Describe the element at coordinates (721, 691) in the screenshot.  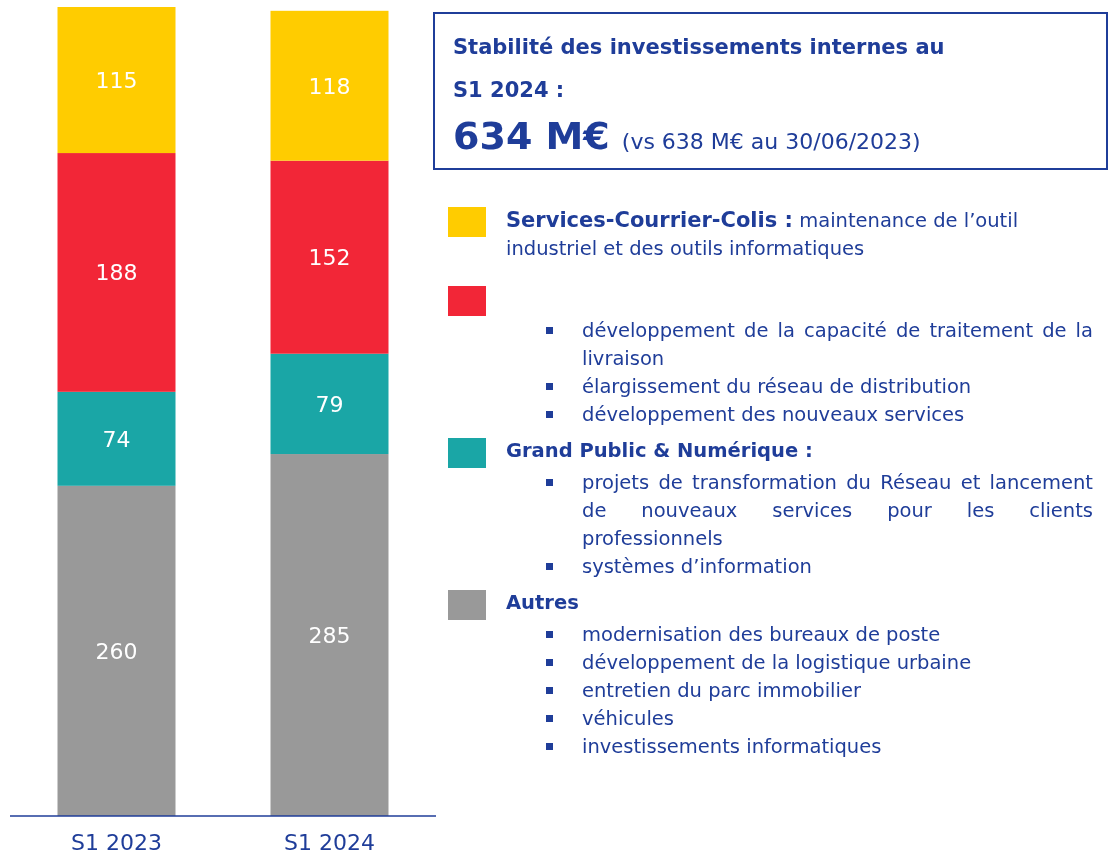
I see `text: entretien du parc immobilier` at that location.